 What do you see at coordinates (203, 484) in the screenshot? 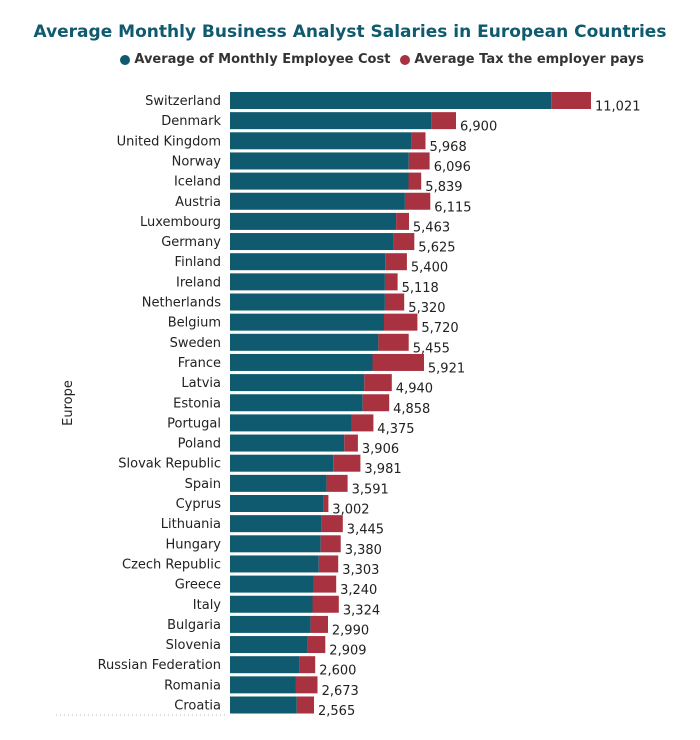
I see `category-label-spain: Spain` at bounding box center [203, 484].